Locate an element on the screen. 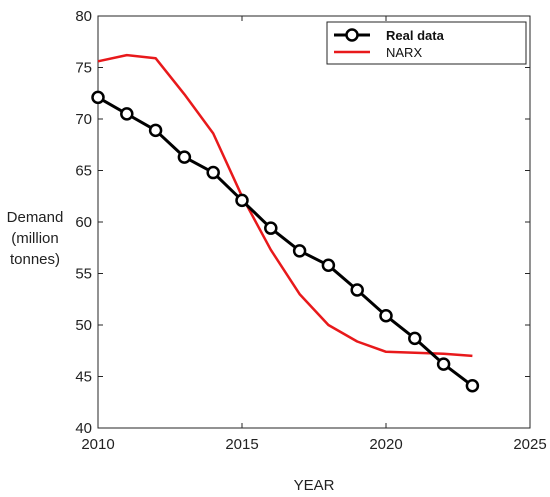 The width and height of the screenshot is (550, 497). y-tick-label: 70 is located at coordinates (83, 119).